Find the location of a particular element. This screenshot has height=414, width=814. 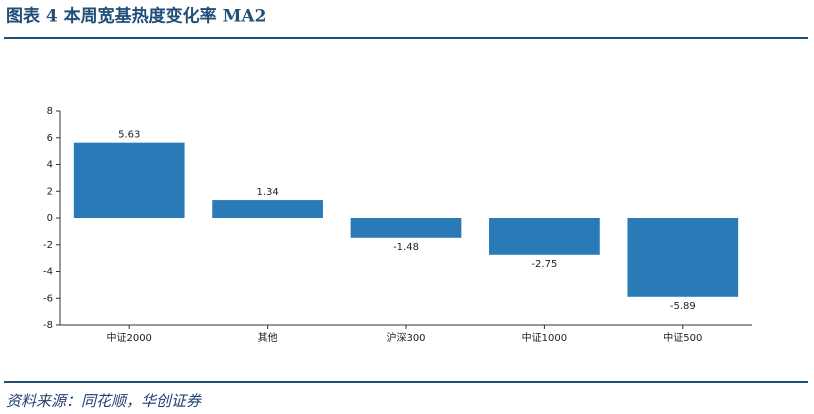

value-label: 1.34 is located at coordinates (267, 192).